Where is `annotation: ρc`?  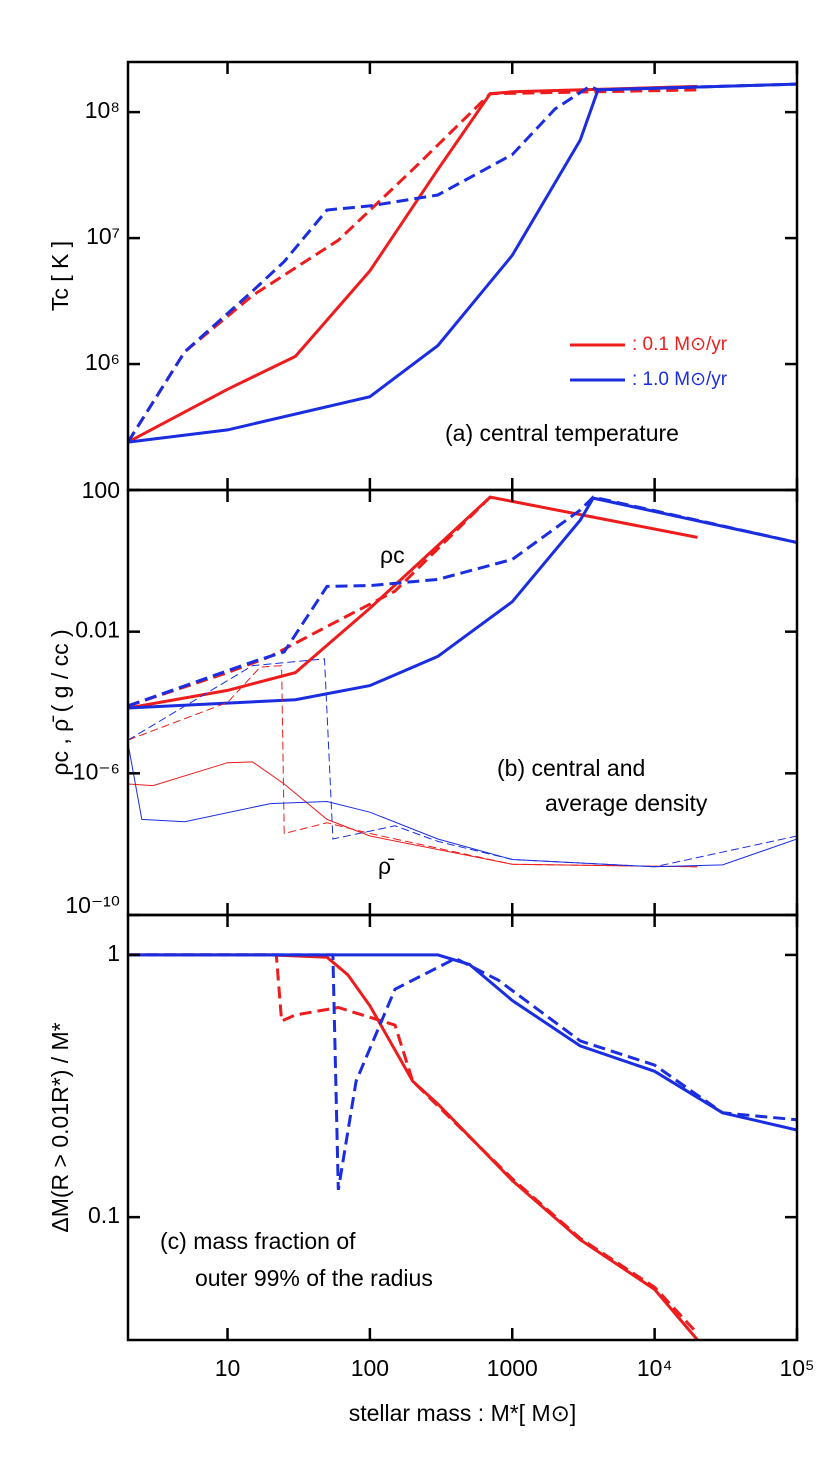
annotation: ρc is located at coordinates (392, 555).